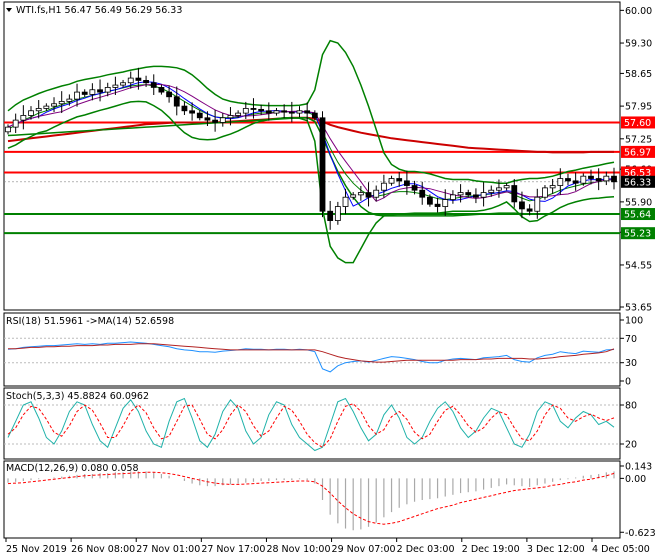 This screenshot has height=560, width=660. What do you see at coordinates (638, 11) in the screenshot?
I see `price-tick-label: 60.00` at bounding box center [638, 11].